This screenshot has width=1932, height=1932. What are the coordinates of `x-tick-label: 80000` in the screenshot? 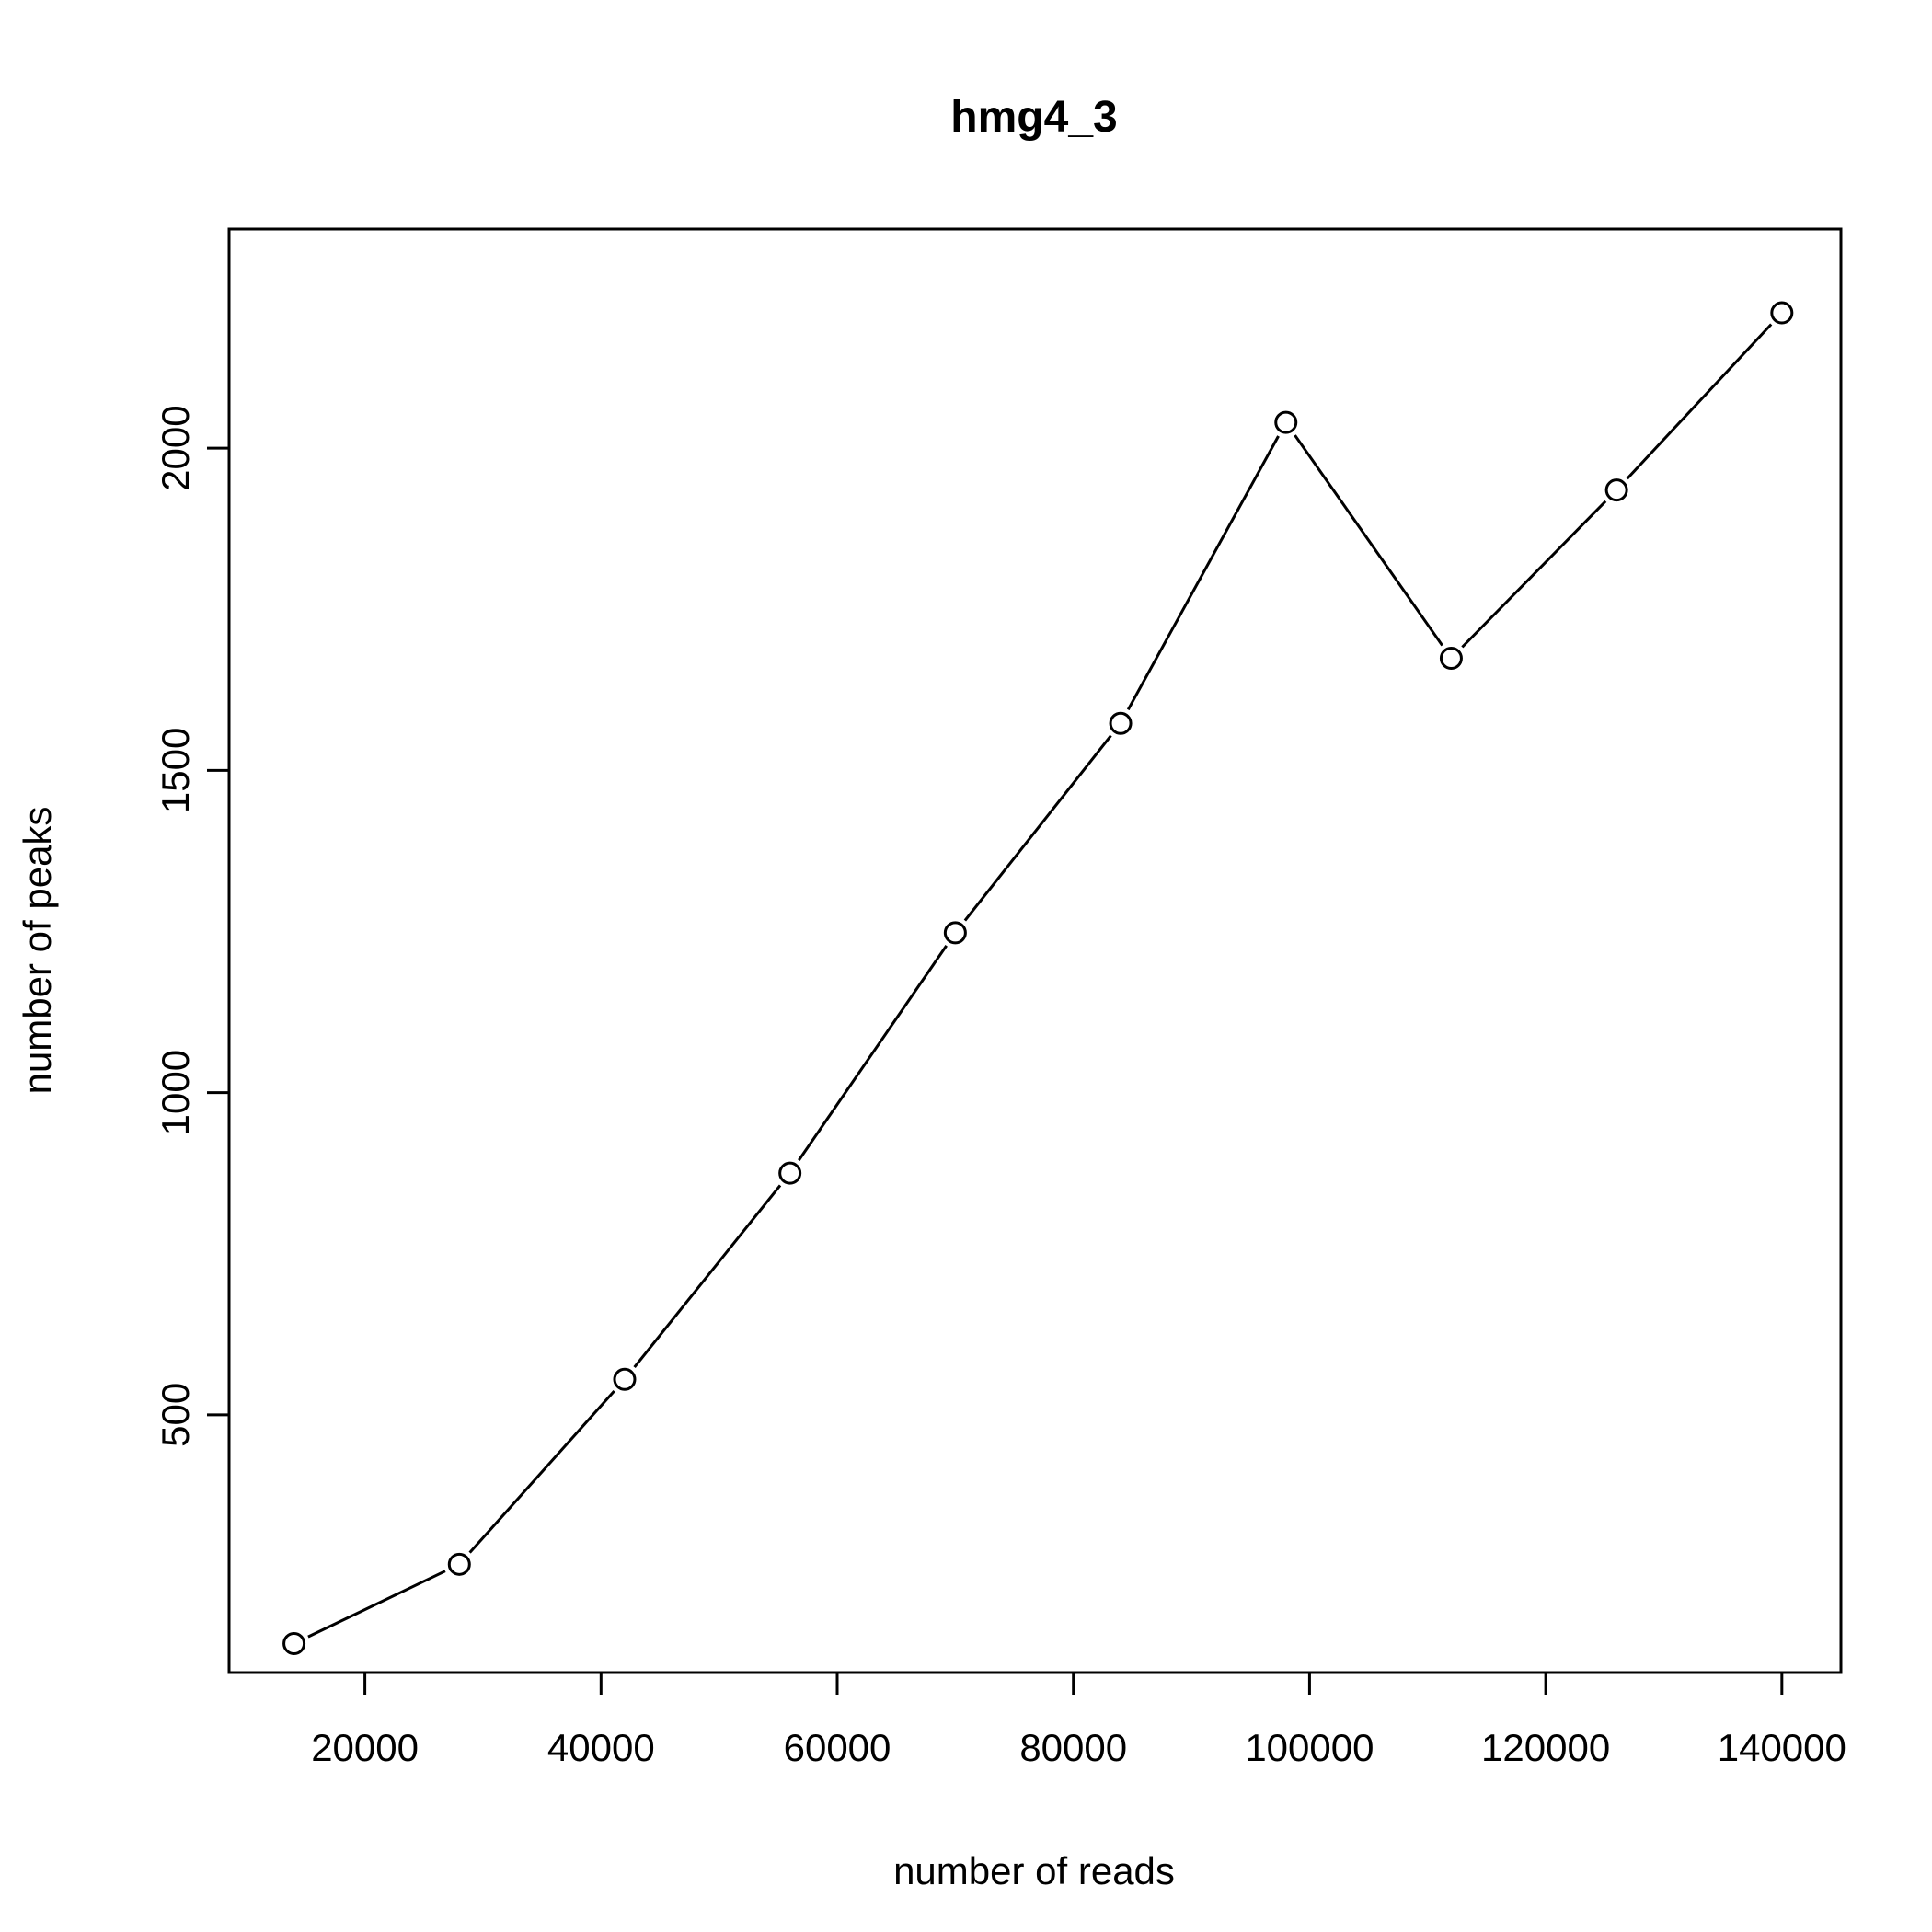 It's located at (1073, 1747).